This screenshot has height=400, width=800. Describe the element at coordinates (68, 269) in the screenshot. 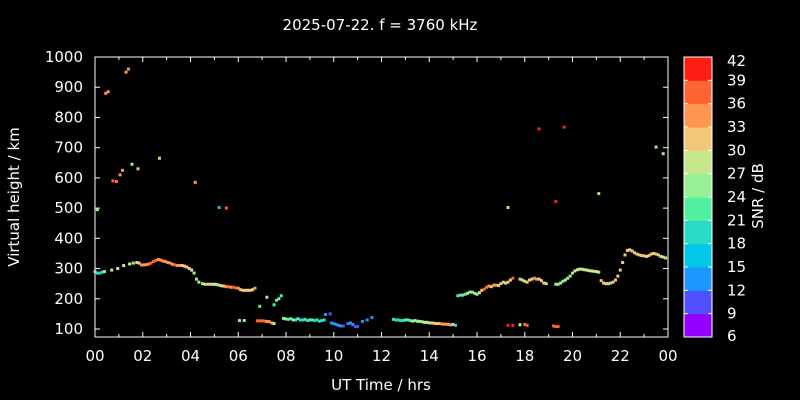

I see `y-tick-label: 300` at that location.